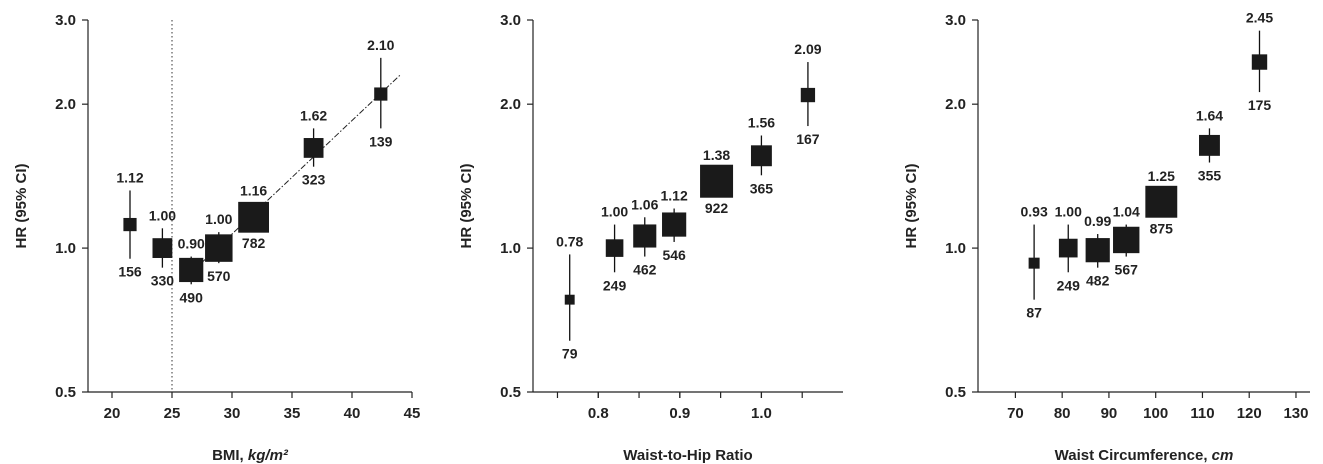  I want to click on n-label: 570, so click(219, 276).